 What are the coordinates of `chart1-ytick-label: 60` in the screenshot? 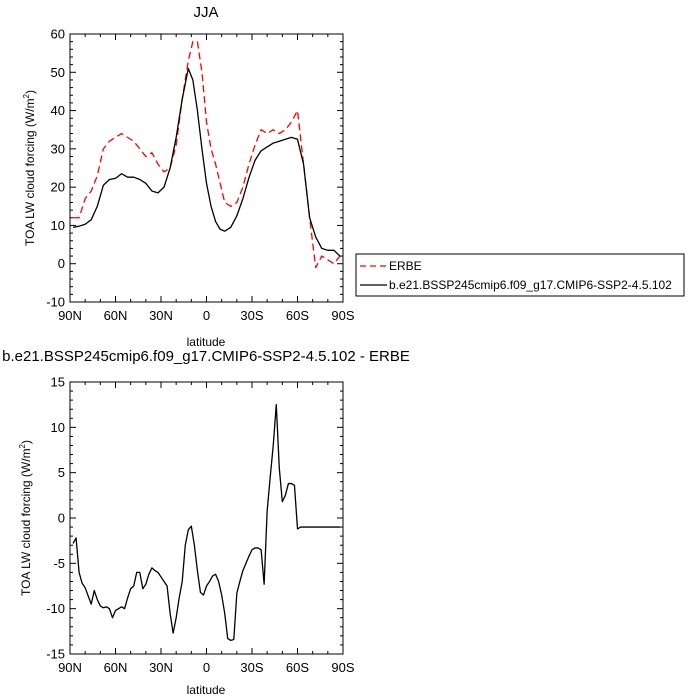 It's located at (58, 34).